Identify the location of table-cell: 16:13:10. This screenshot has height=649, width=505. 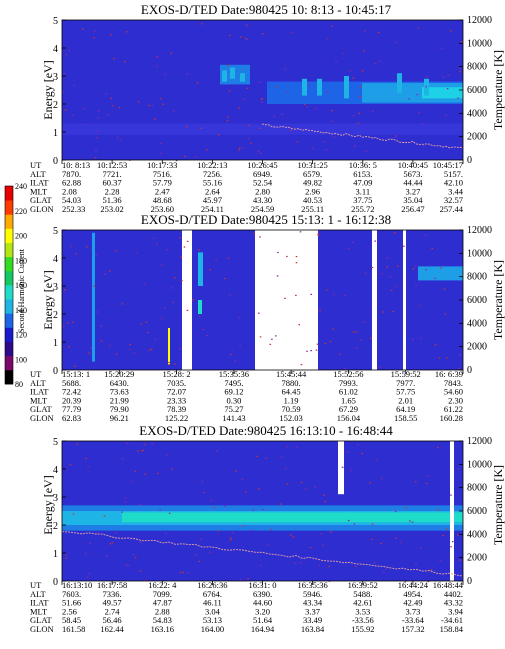
(77, 585).